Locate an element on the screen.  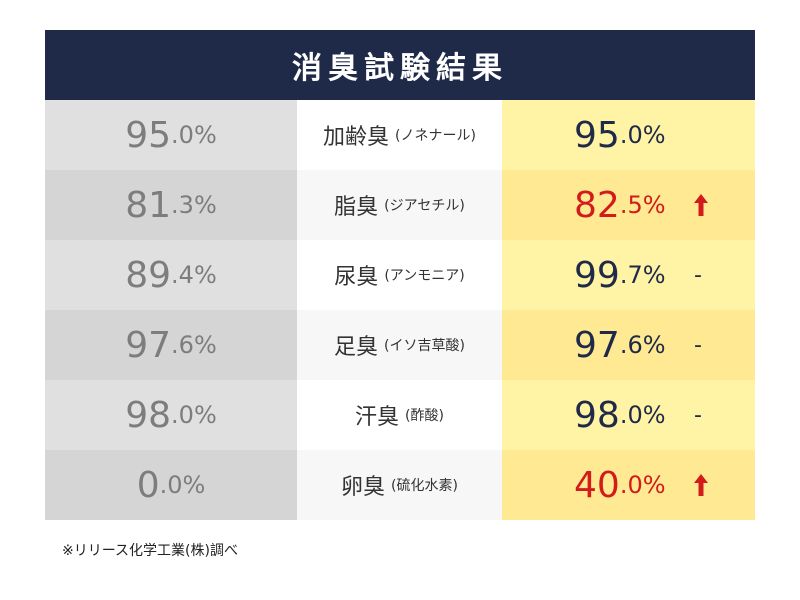
table-title: 消臭試験結果 is located at coordinates (400, 65).